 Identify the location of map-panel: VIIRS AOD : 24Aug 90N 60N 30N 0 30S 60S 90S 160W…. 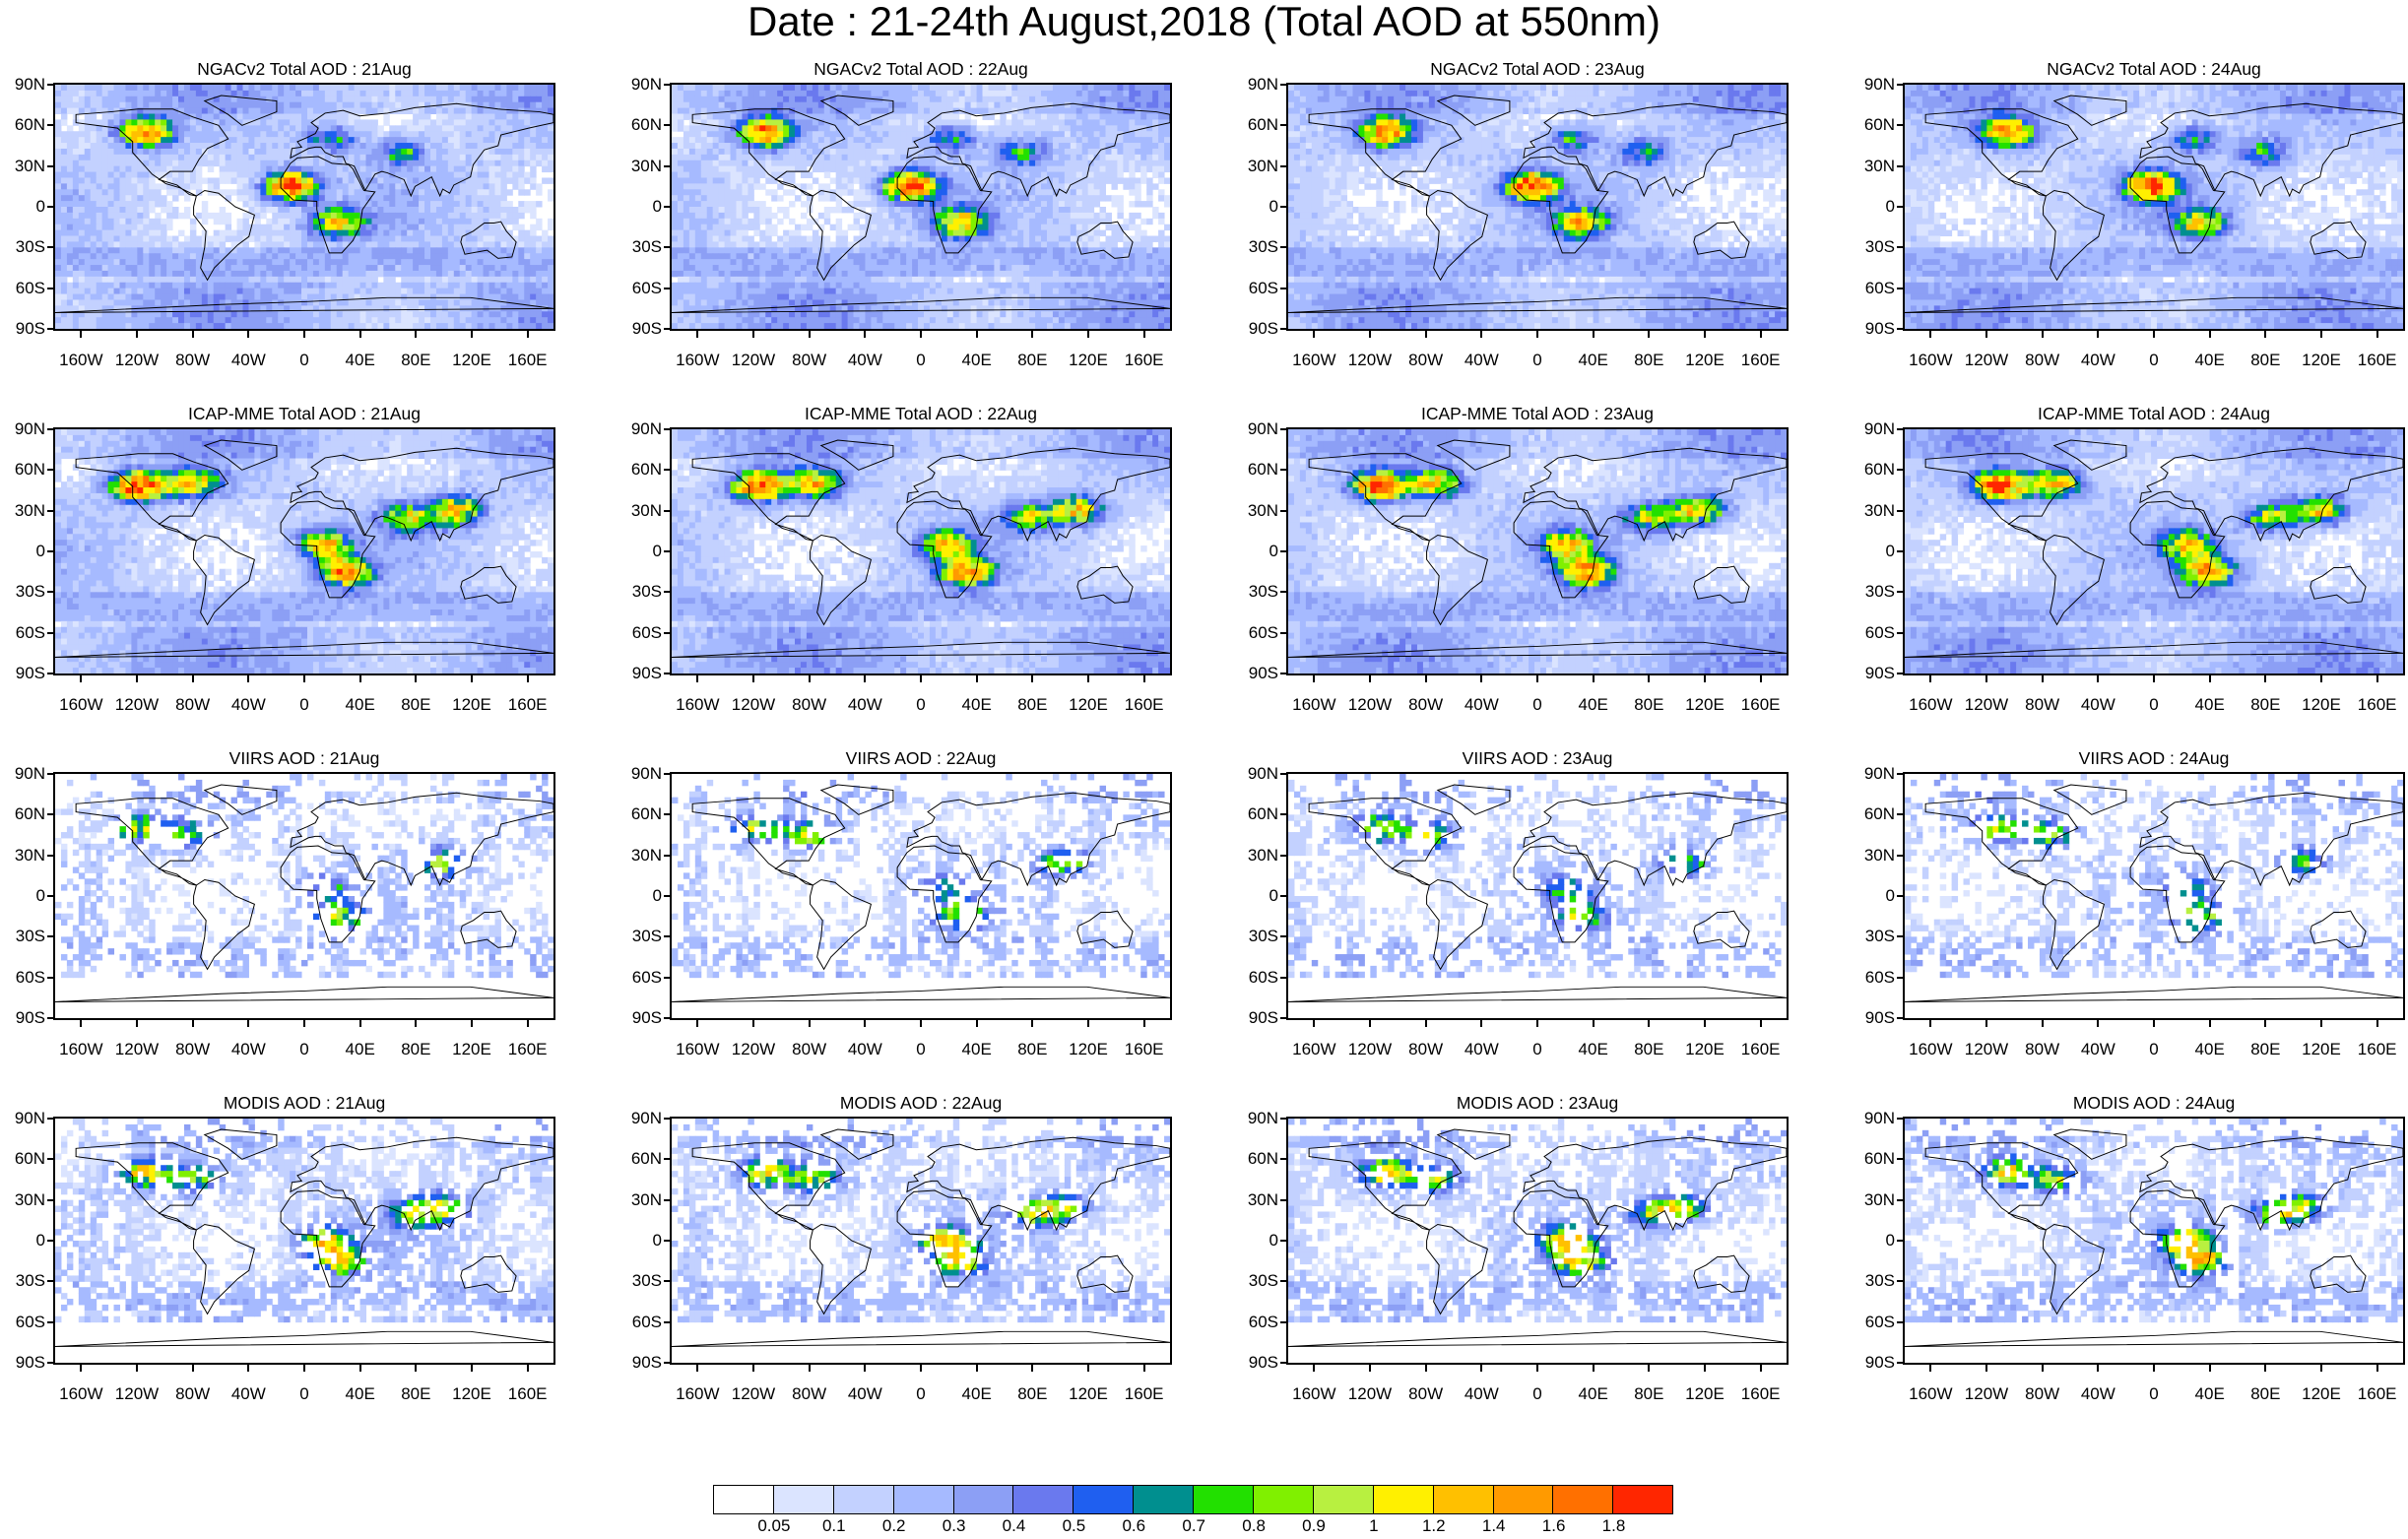
(2127, 918).